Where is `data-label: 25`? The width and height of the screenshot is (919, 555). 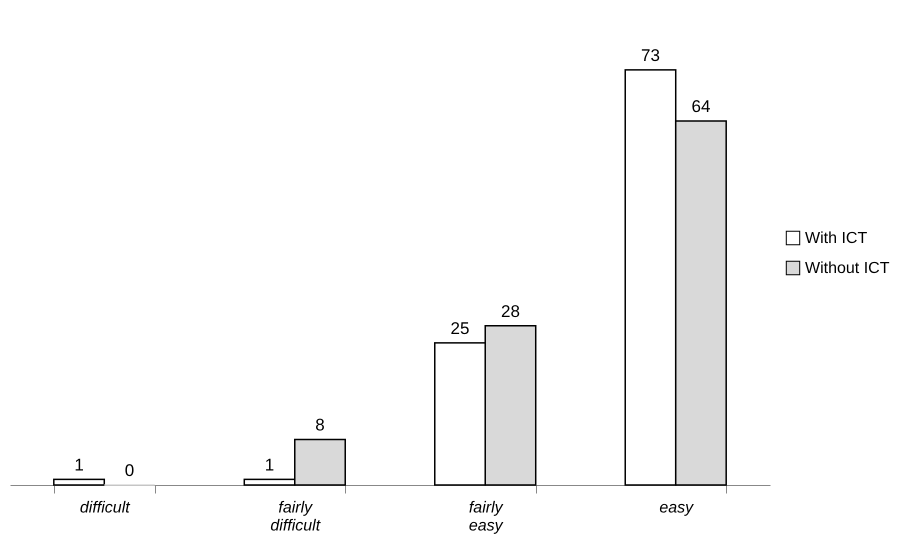
data-label: 25 is located at coordinates (460, 328).